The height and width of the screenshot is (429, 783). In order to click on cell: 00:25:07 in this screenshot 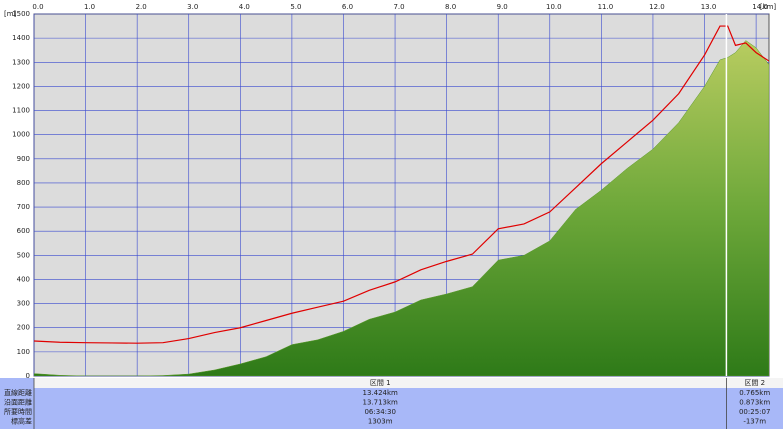, I will do `click(754, 412)`.